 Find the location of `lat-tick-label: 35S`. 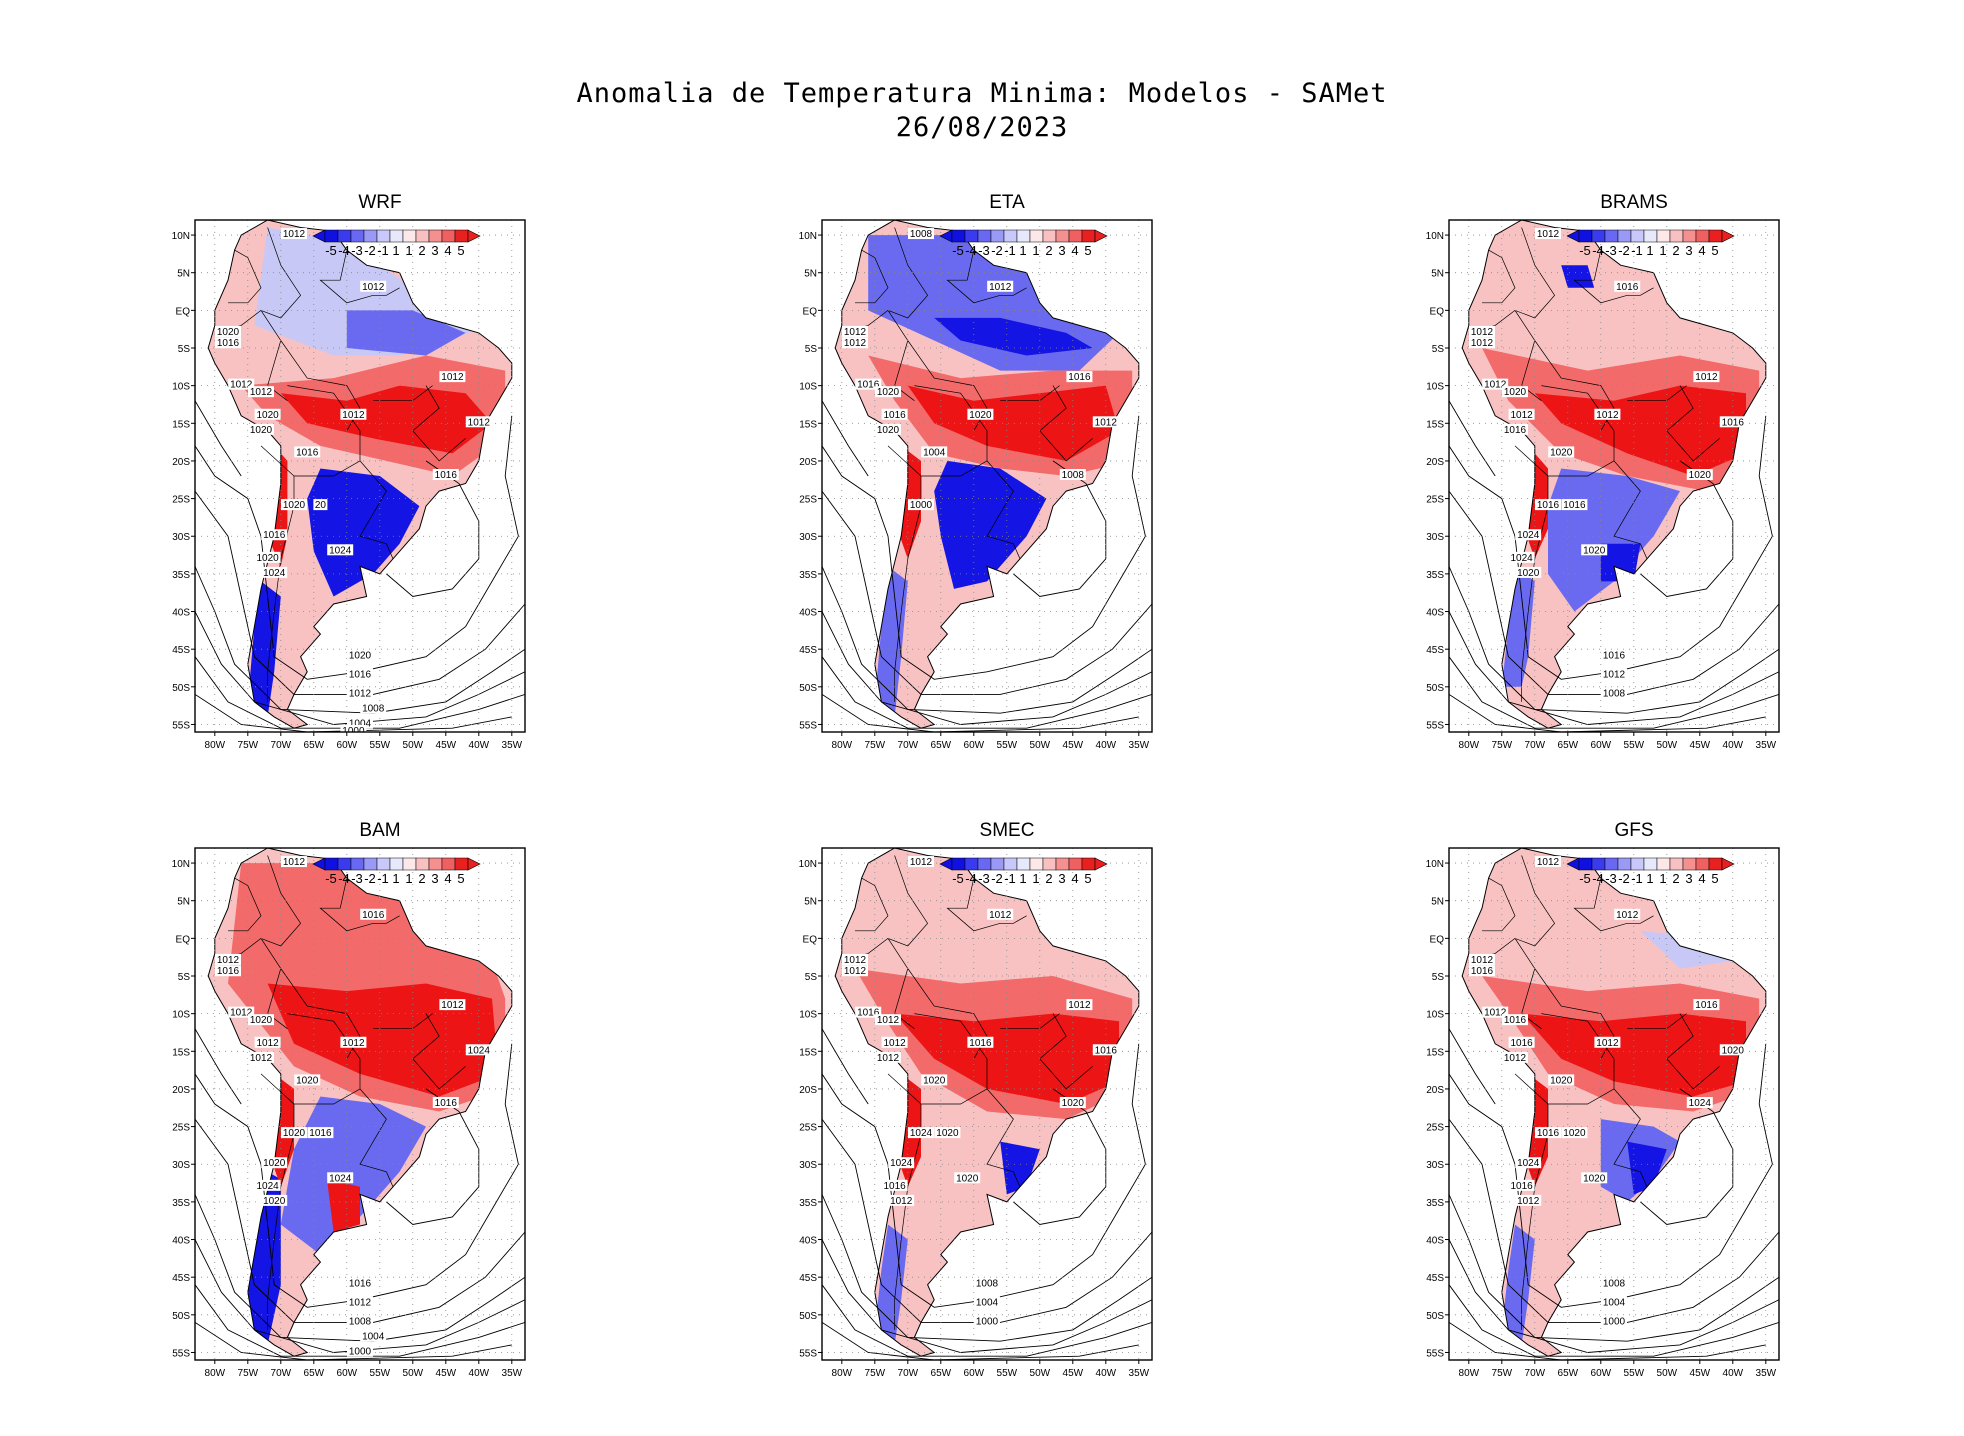

lat-tick-label: 35S is located at coordinates (181, 575).